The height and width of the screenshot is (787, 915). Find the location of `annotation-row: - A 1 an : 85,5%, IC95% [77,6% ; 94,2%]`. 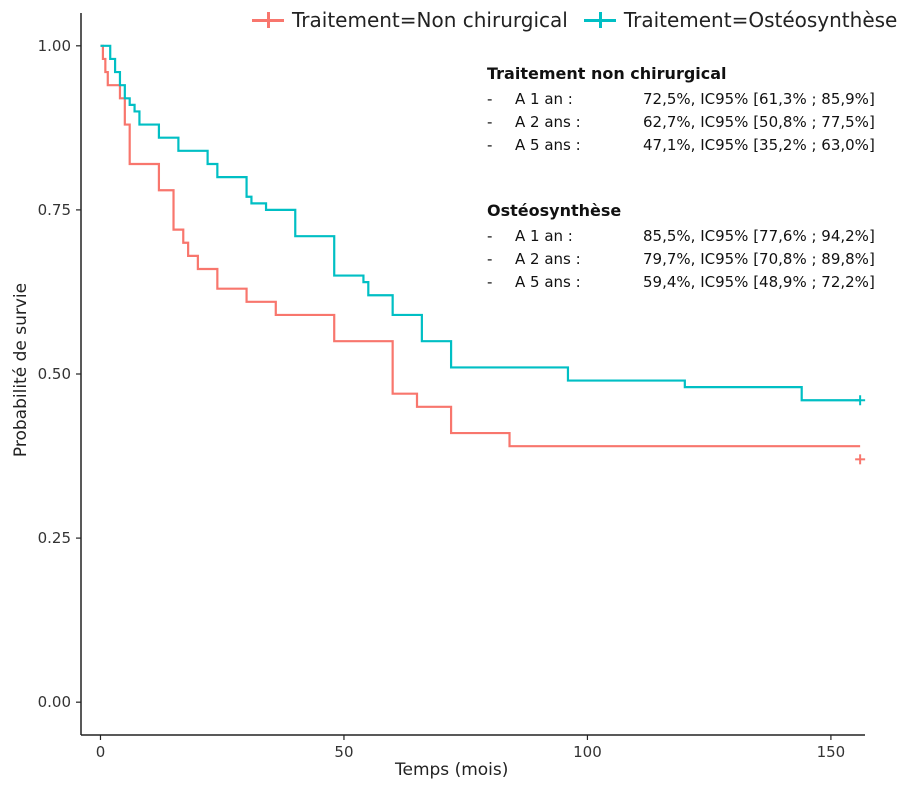

annotation-row: - A 1 an : 85,5%, IC95% [77,6% ; 94,2%] is located at coordinates (681, 235).